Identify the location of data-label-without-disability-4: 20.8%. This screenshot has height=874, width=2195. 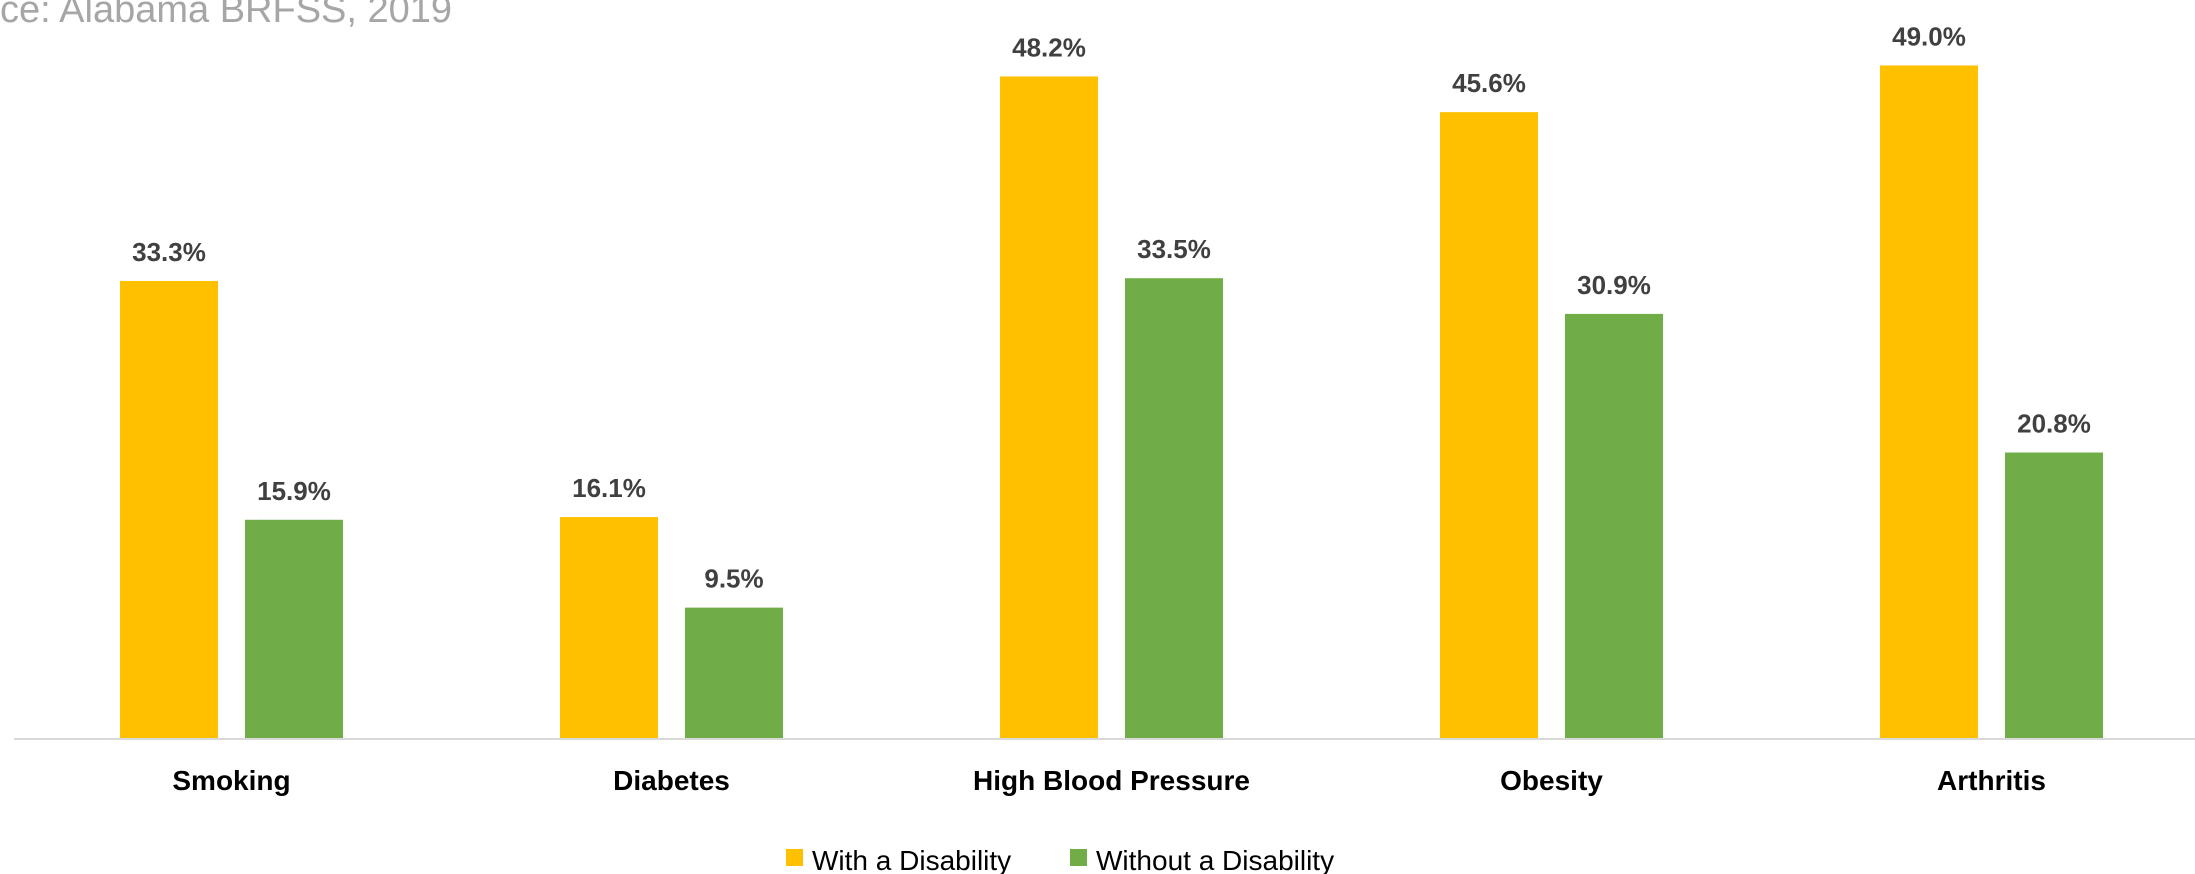
(2054, 424).